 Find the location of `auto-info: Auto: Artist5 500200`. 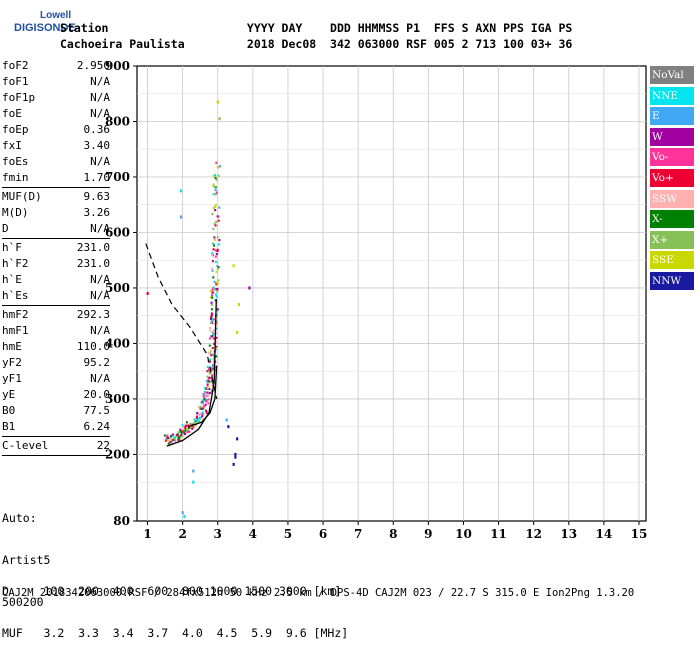

auto-info: Auto: Artist5 500200 is located at coordinates (26, 553).